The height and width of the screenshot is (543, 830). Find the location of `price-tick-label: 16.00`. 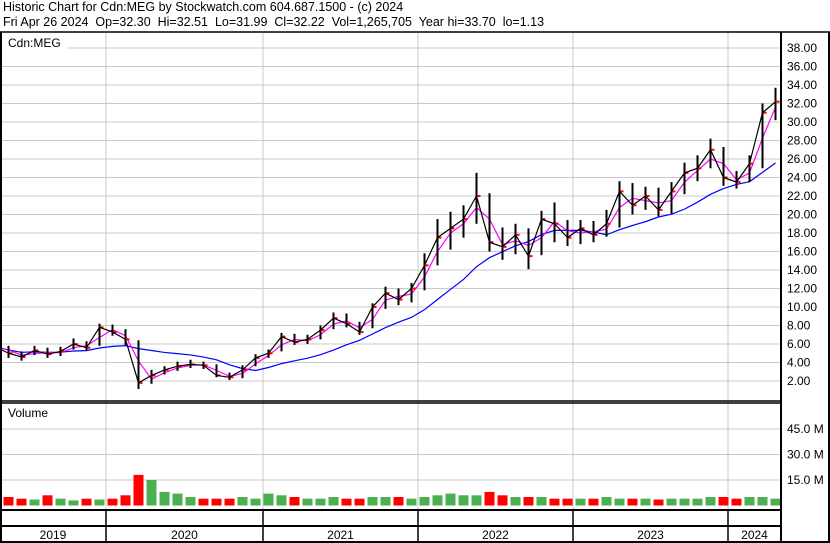

price-tick-label: 16.00 is located at coordinates (802, 252).